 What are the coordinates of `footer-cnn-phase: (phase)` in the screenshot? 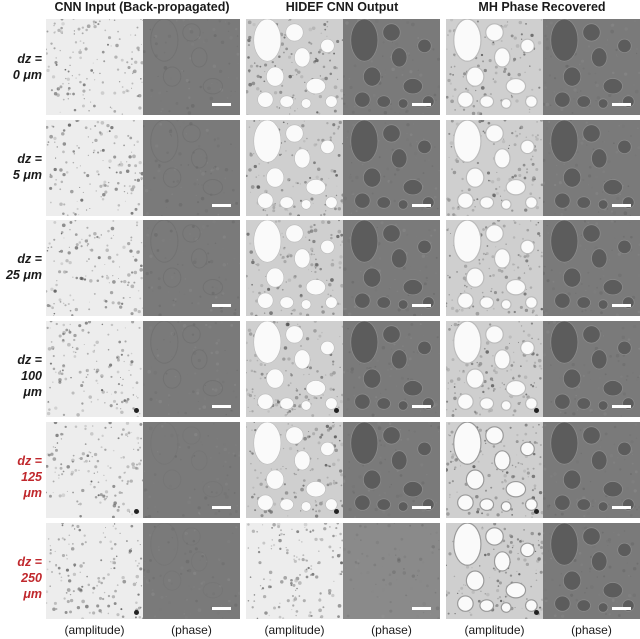 It's located at (191, 630).